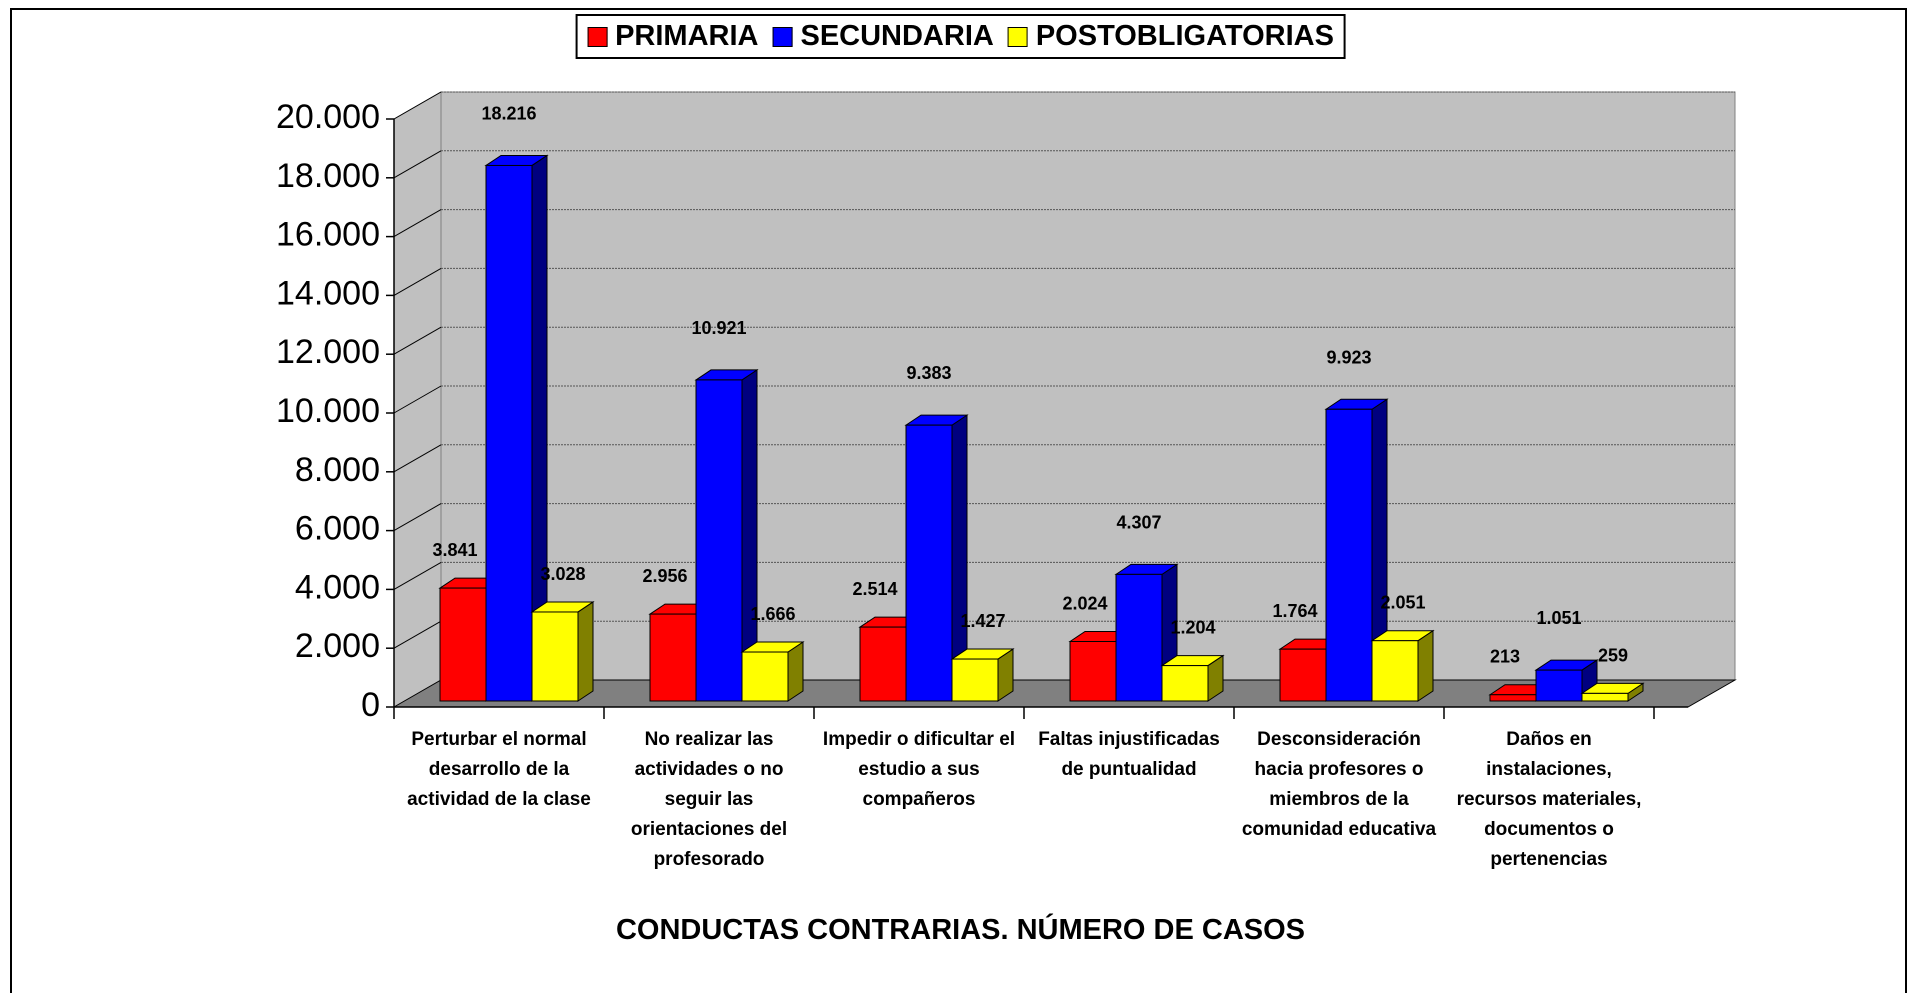 Image resolution: width=1921 pixels, height=993 pixels. Describe the element at coordinates (328, 117) in the screenshot. I see `y-tick-label: 20.000` at that location.